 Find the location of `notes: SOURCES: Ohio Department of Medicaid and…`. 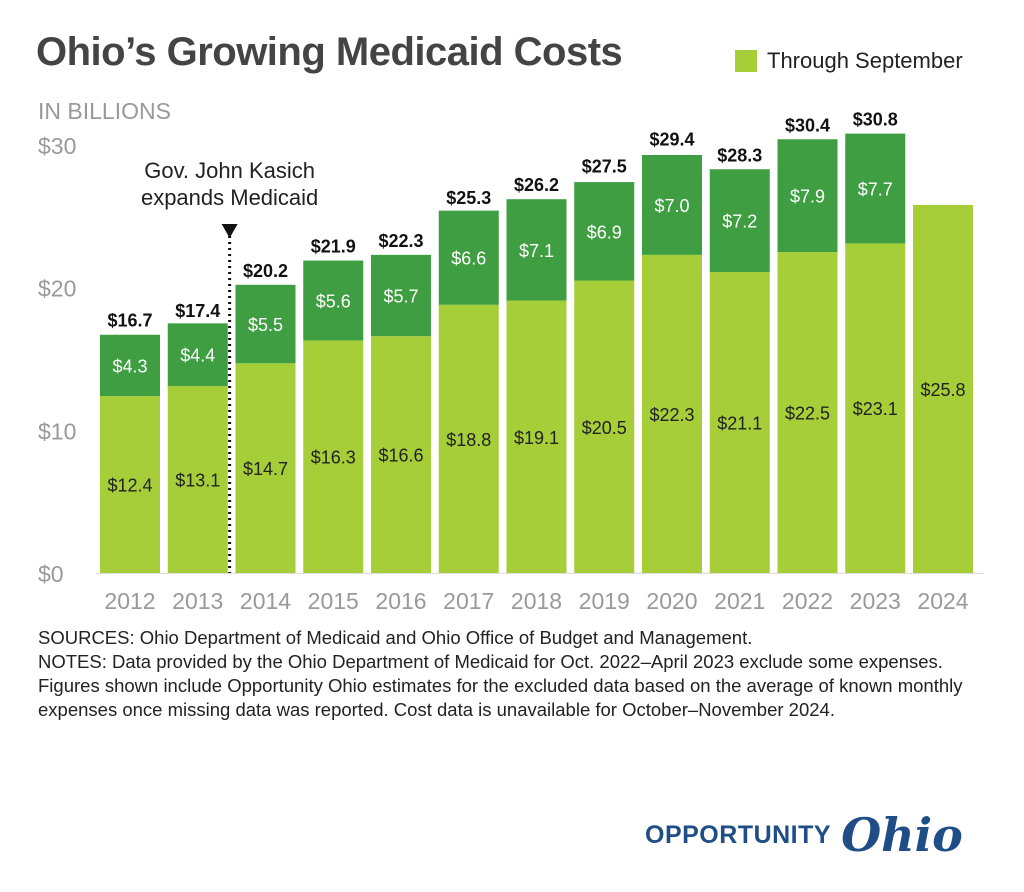

notes: SOURCES: Ohio Department of Medicaid and… is located at coordinates (518, 674).